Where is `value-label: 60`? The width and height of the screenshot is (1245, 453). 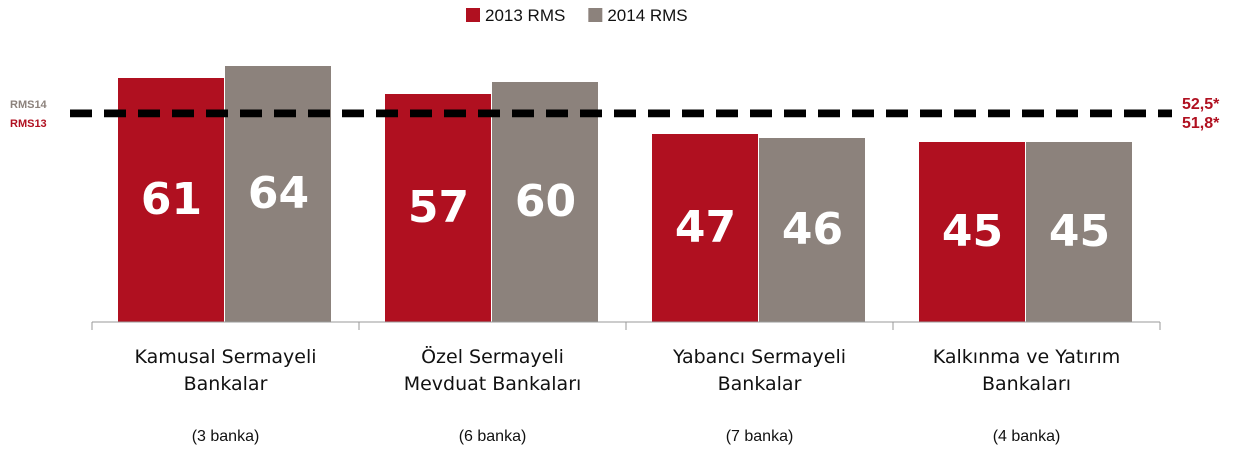 value-label: 60 is located at coordinates (545, 201).